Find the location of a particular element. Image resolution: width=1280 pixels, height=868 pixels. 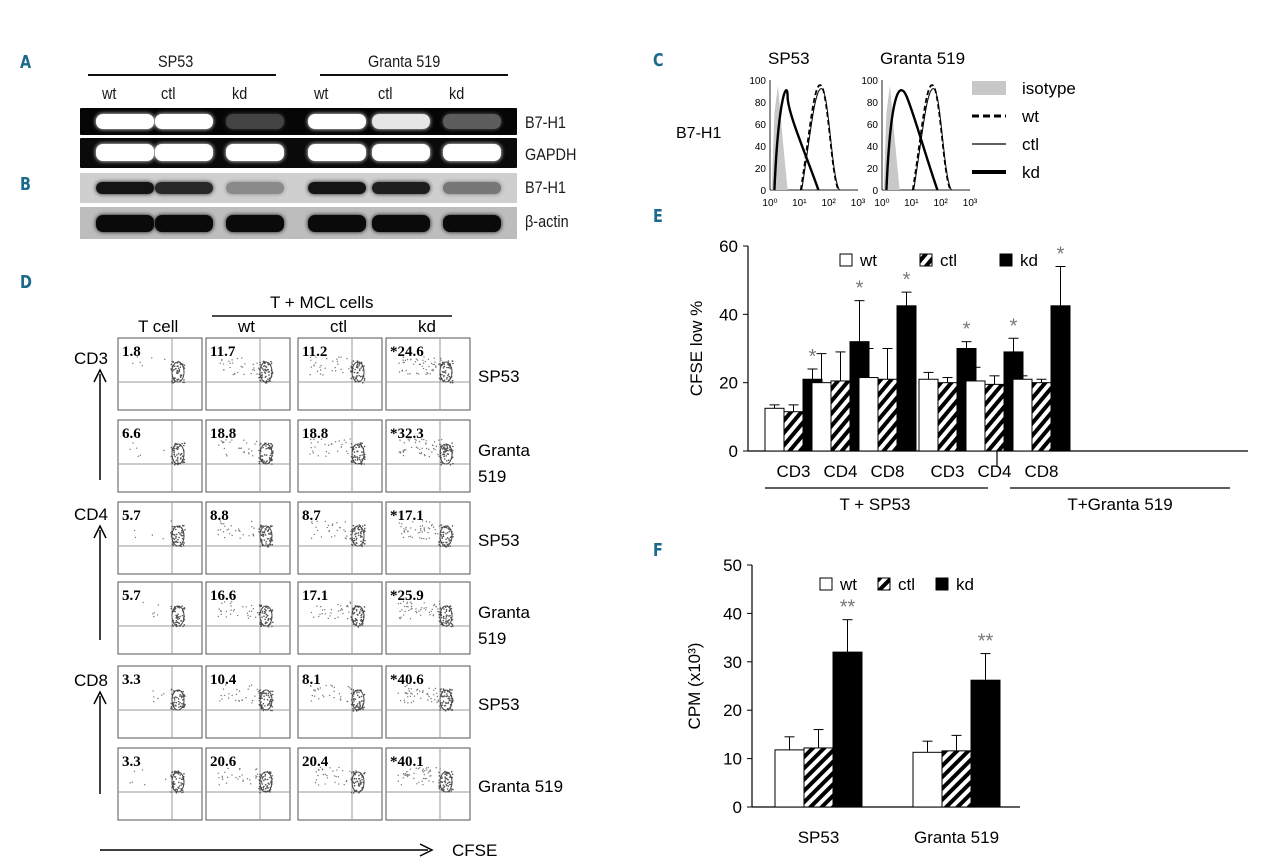

group-label-sp53: T + SP53 is located at coordinates (874, 504).